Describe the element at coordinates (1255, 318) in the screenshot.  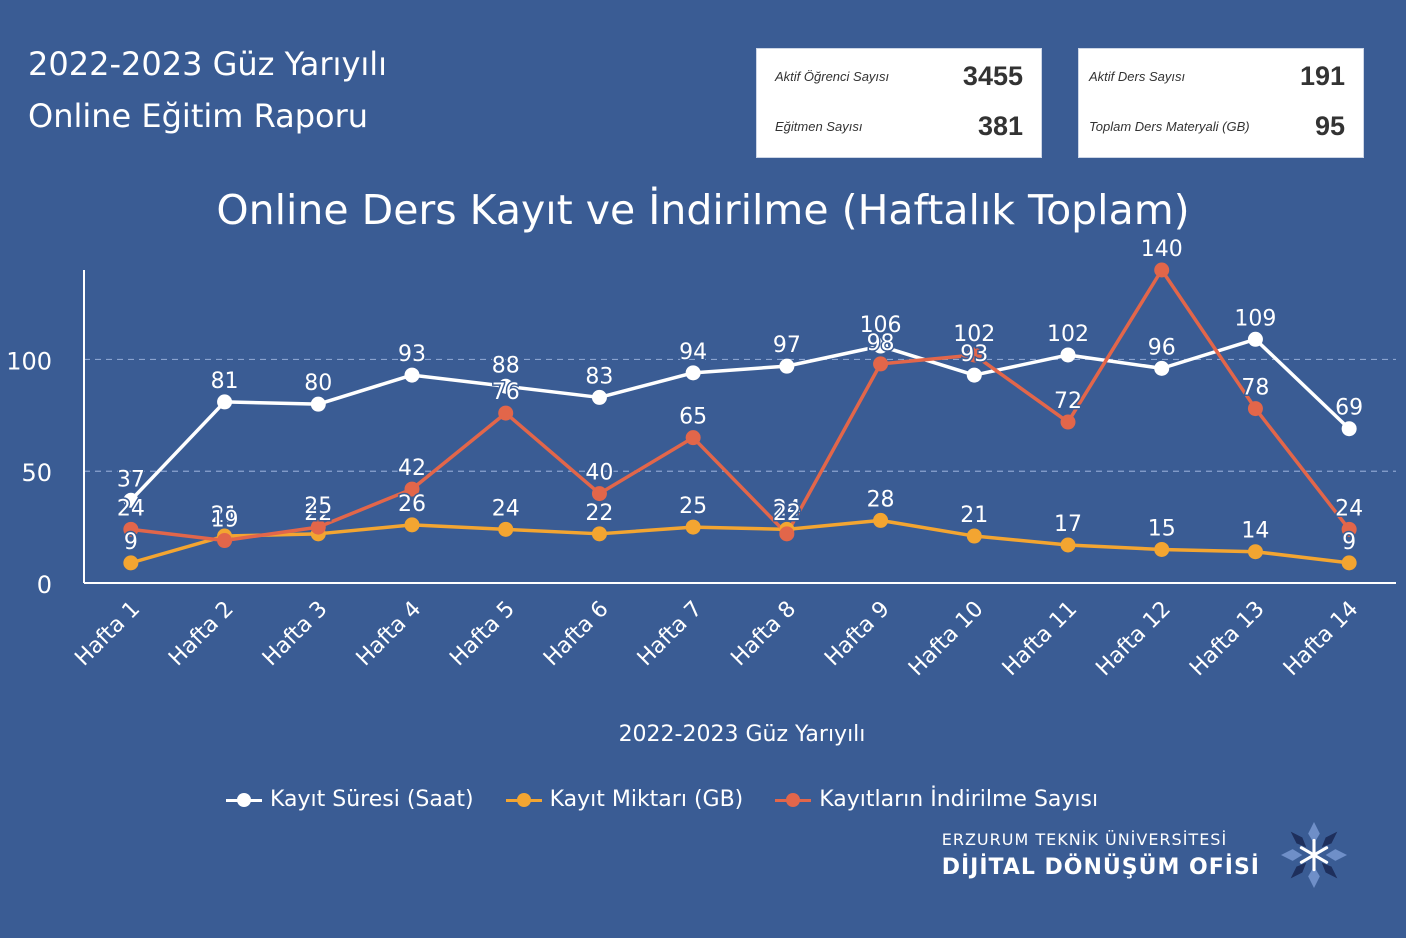
I see `data-label-series-1: 109` at that location.